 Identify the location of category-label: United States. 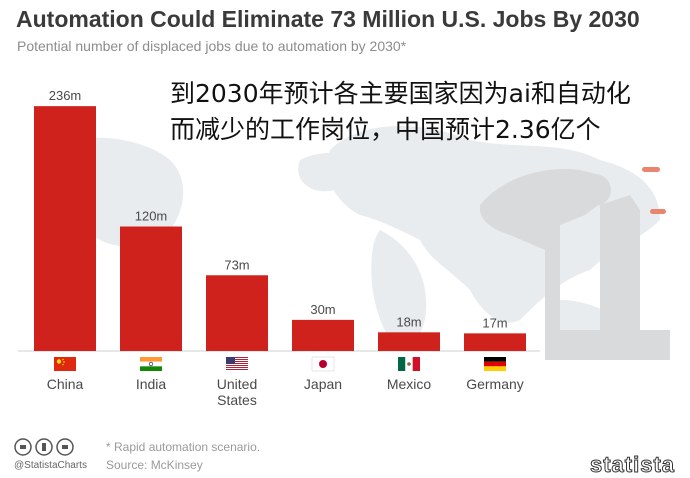
(237, 392).